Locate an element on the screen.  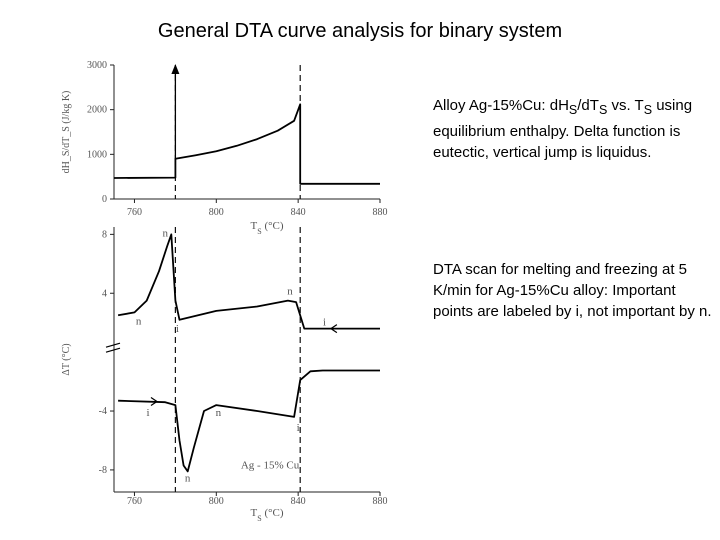
note-top-pre: Alloy Ag-15%Cu: dH is located at coordinates (501, 105).